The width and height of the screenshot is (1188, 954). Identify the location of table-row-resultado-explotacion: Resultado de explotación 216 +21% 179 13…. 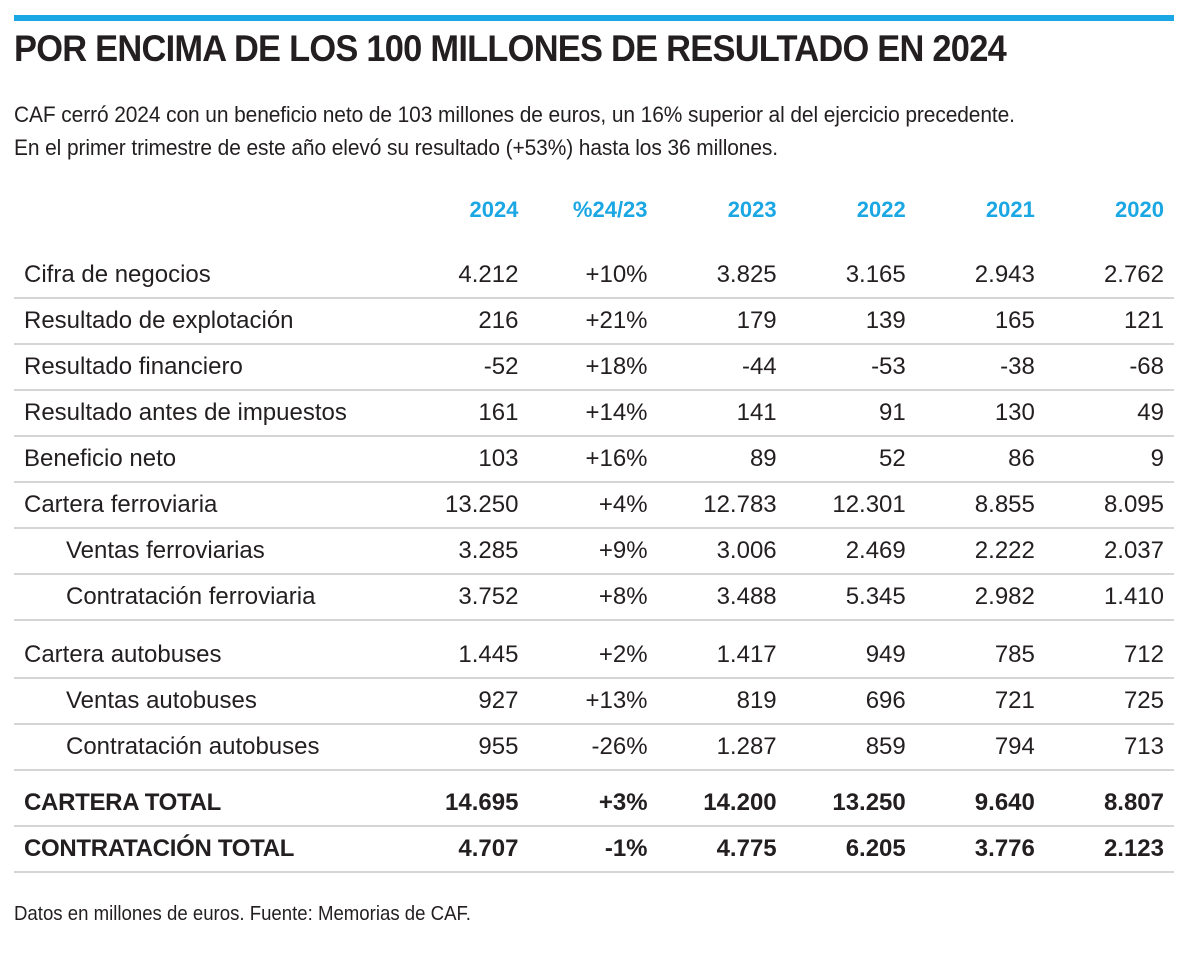
(594, 321).